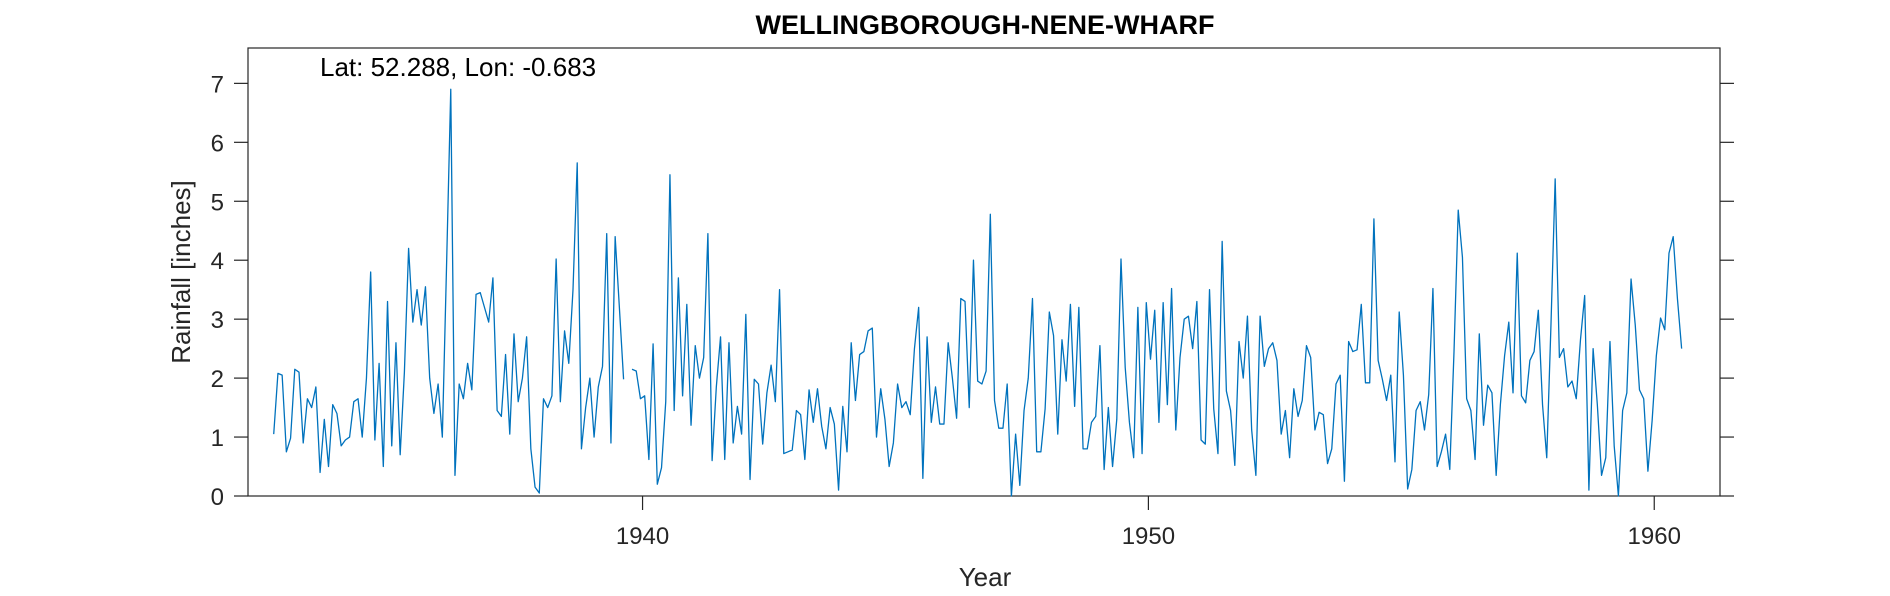 The height and width of the screenshot is (596, 1890). Describe the element at coordinates (217, 84) in the screenshot. I see `y-tick-label: 7` at that location.